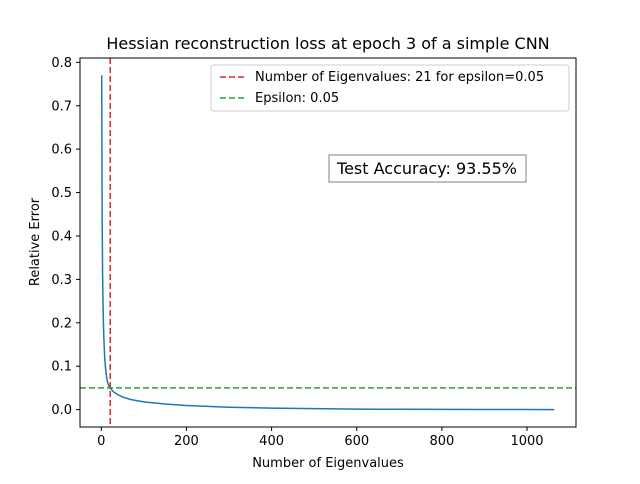 The height and width of the screenshot is (484, 640). Describe the element at coordinates (101, 441) in the screenshot. I see `x-tick-label: 0` at that location.